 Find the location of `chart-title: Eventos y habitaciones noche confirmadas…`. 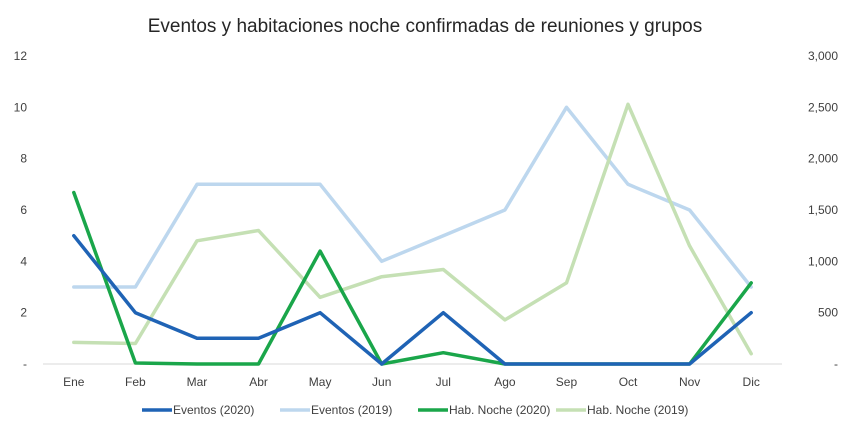

chart-title: Eventos y habitaciones noche confirmadas… is located at coordinates (425, 26).